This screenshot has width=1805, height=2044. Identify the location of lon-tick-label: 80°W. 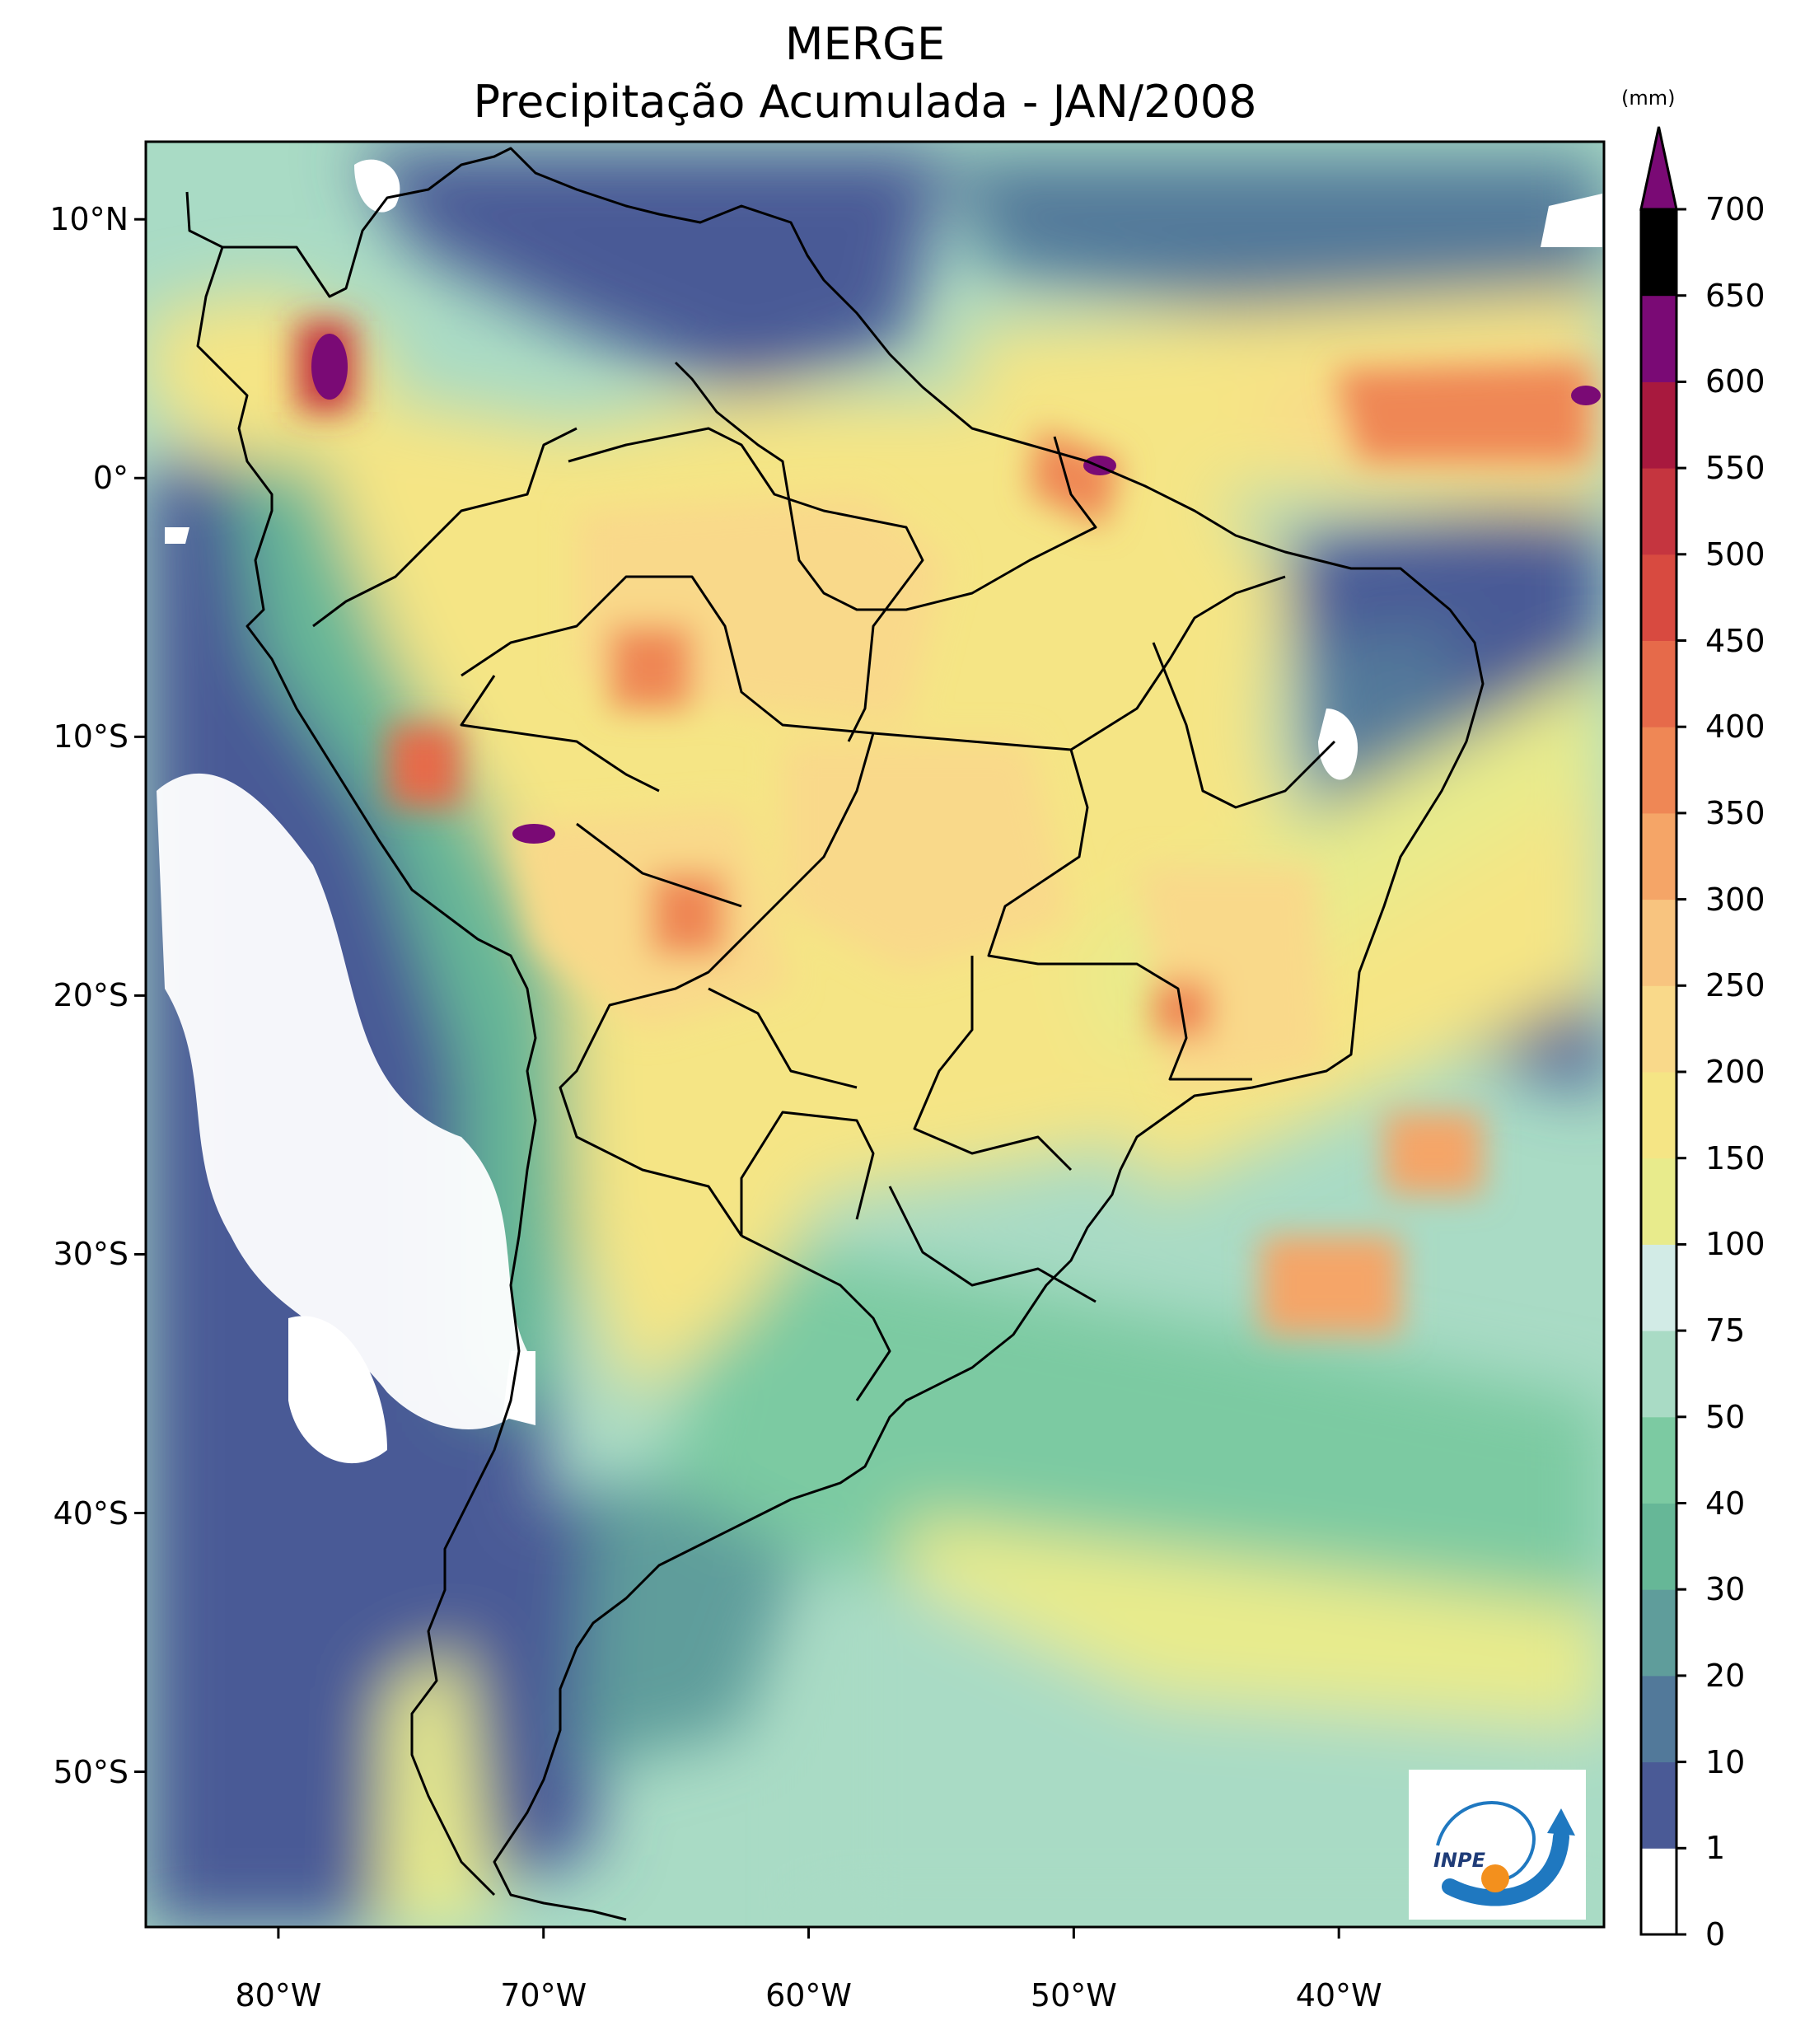
(279, 1995).